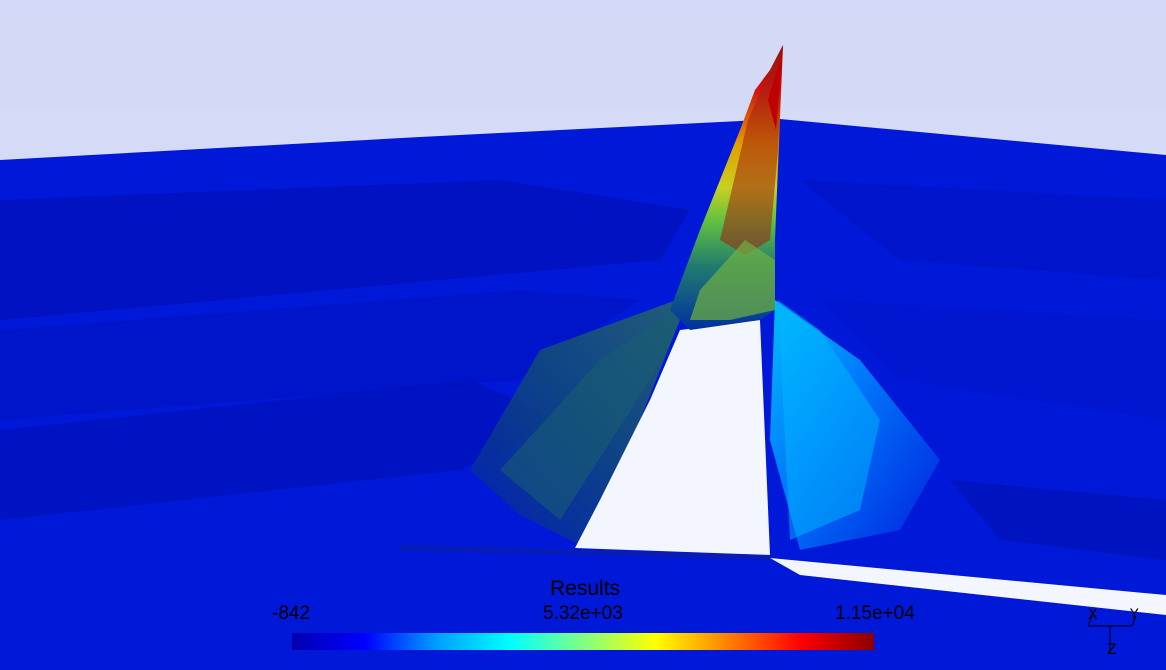  I want to click on mesh-edge, so click(585, 552).